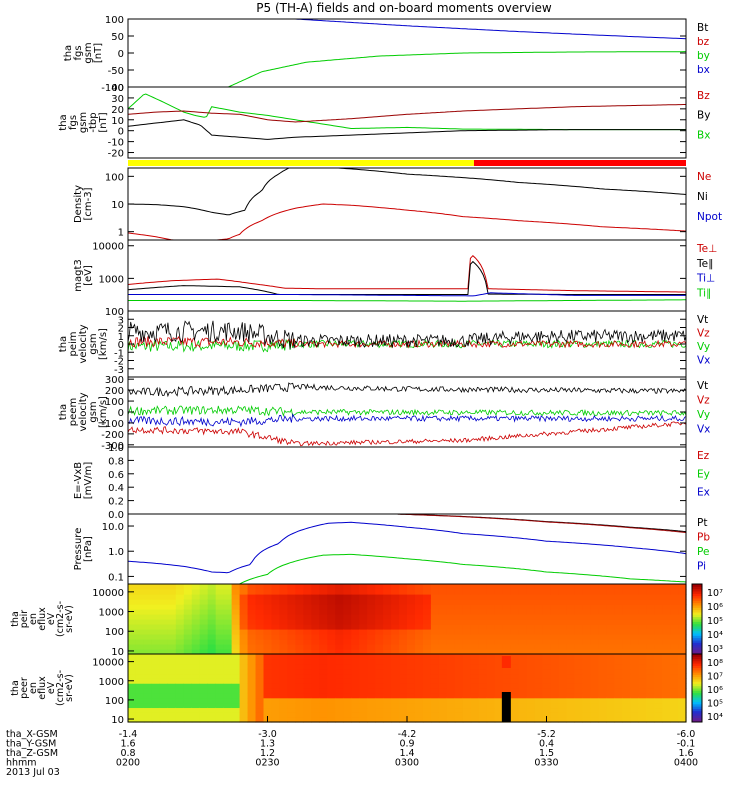  I want to click on ytick-label-density-2: 1, so click(121, 233).